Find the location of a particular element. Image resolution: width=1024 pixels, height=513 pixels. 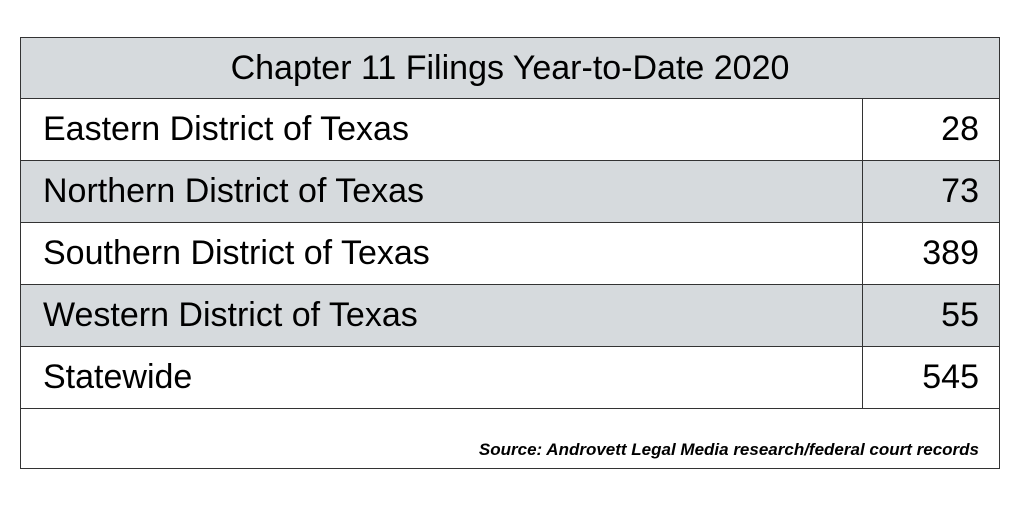

table-row: Statewide 545 is located at coordinates (510, 378).